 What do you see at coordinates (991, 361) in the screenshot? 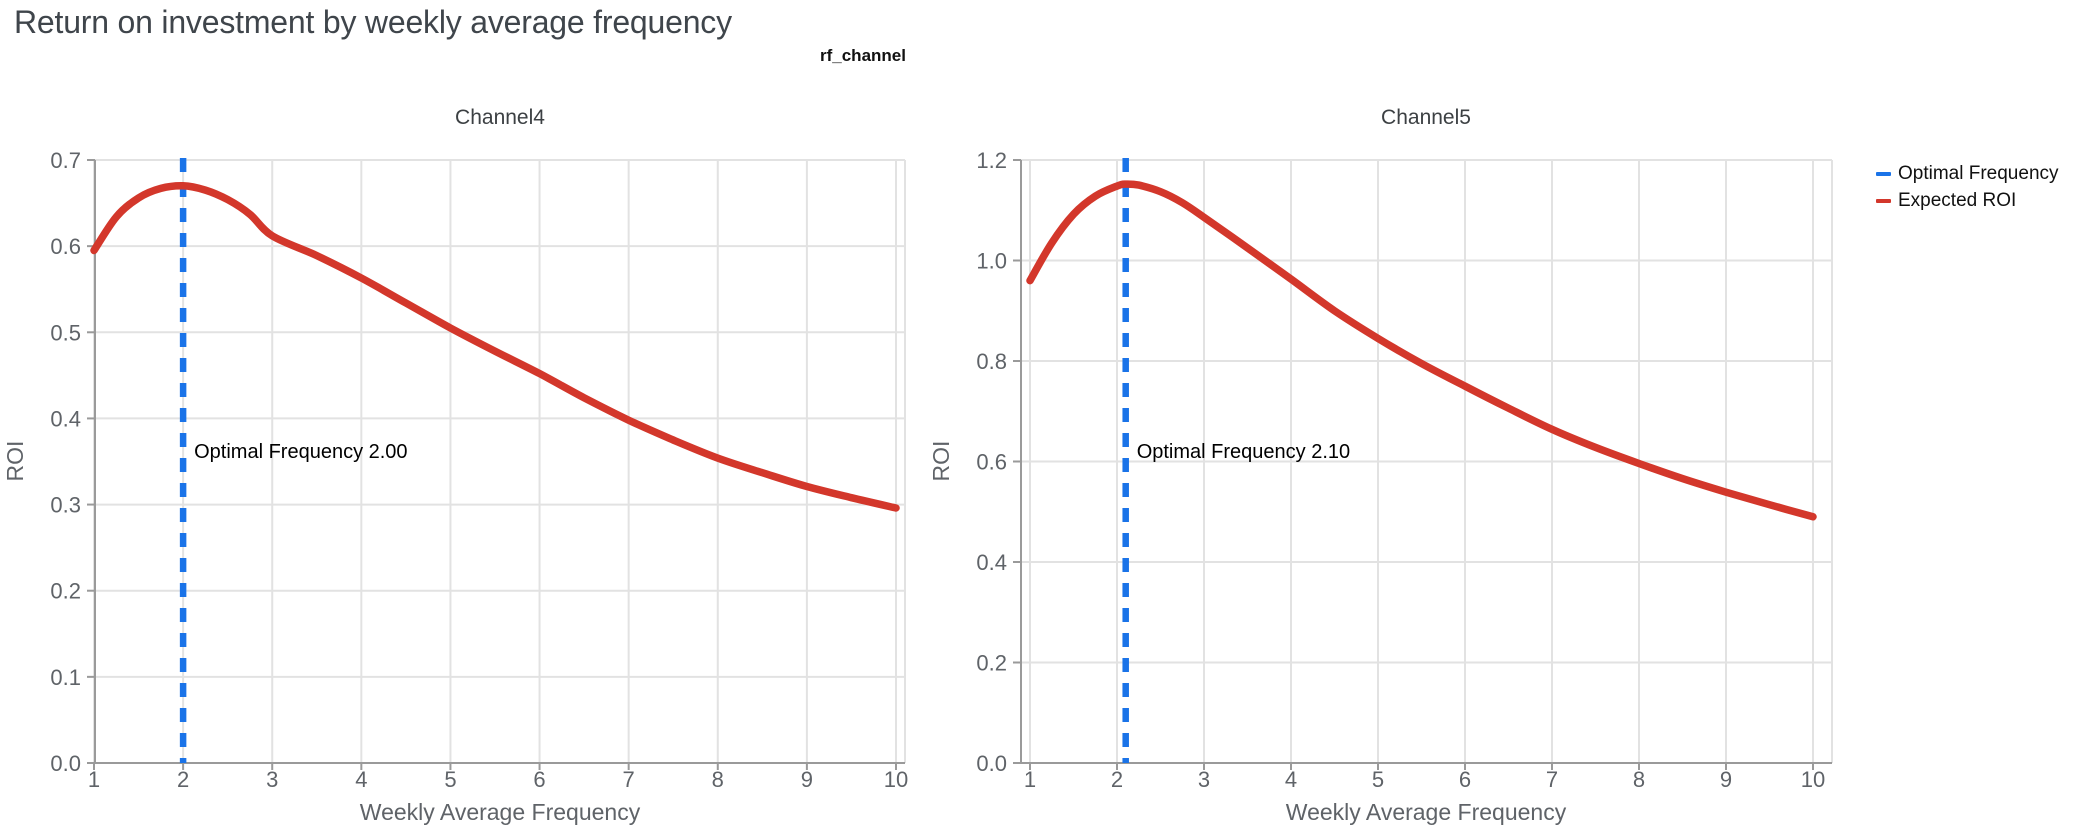
I see `y-tick-label: 0.8` at bounding box center [991, 361].